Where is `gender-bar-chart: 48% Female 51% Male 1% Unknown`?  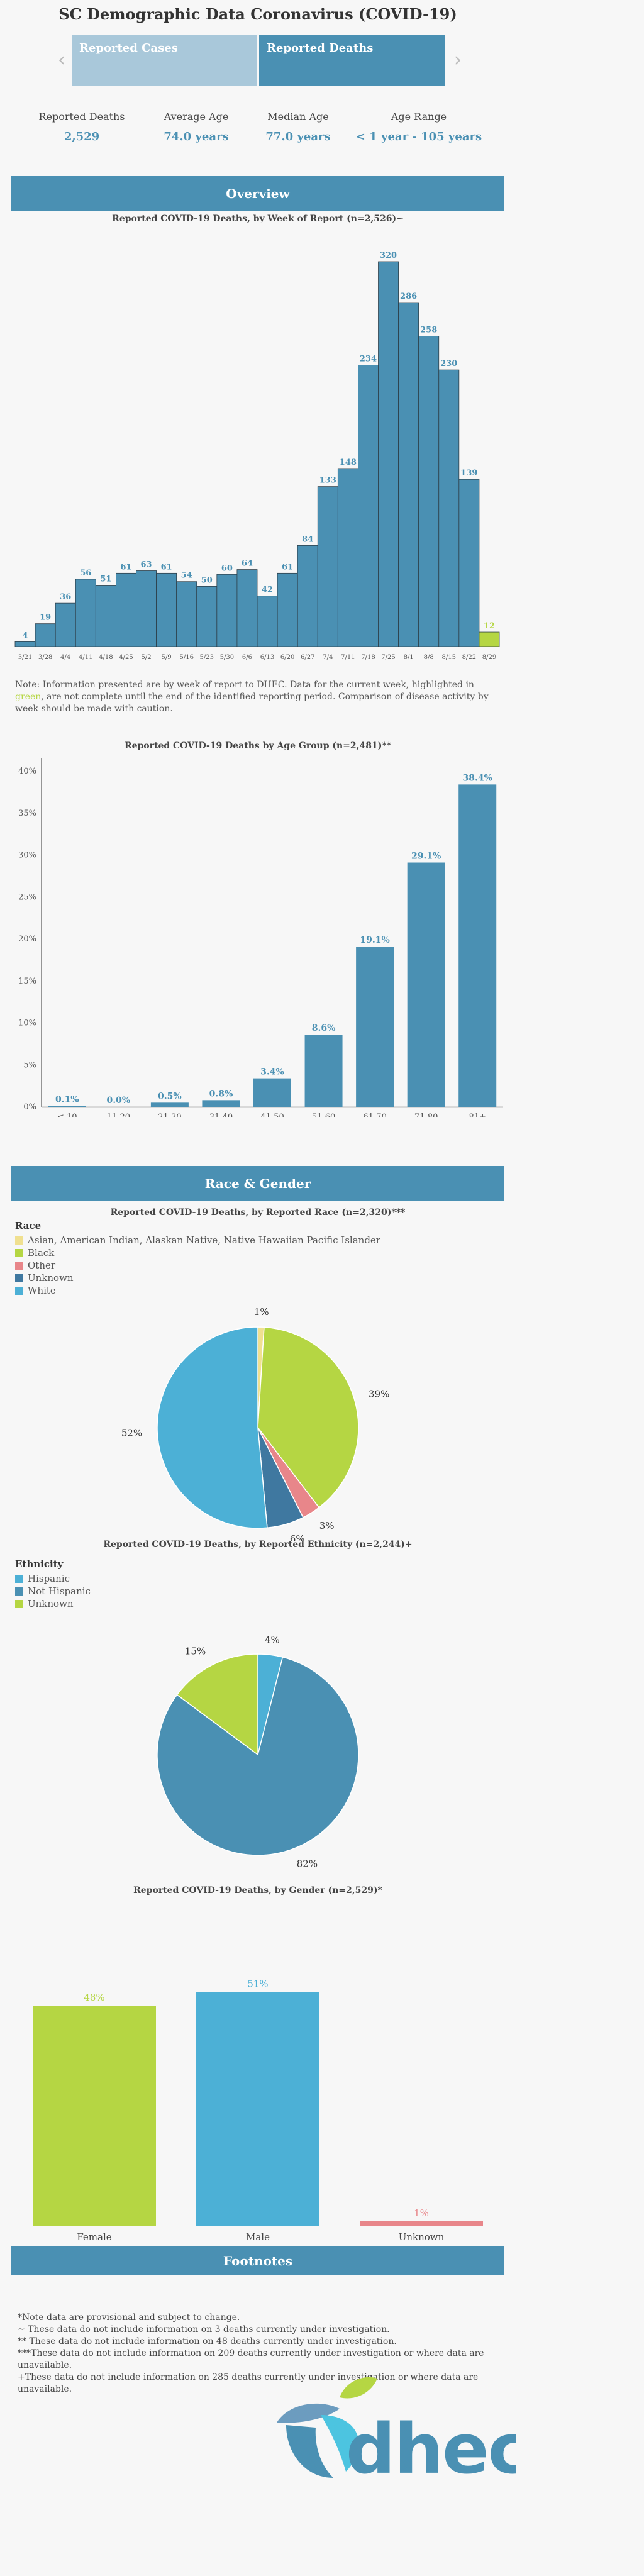
gender-bar-chart: 48% Female 51% Male 1% Unknown is located at coordinates (258, 2110).